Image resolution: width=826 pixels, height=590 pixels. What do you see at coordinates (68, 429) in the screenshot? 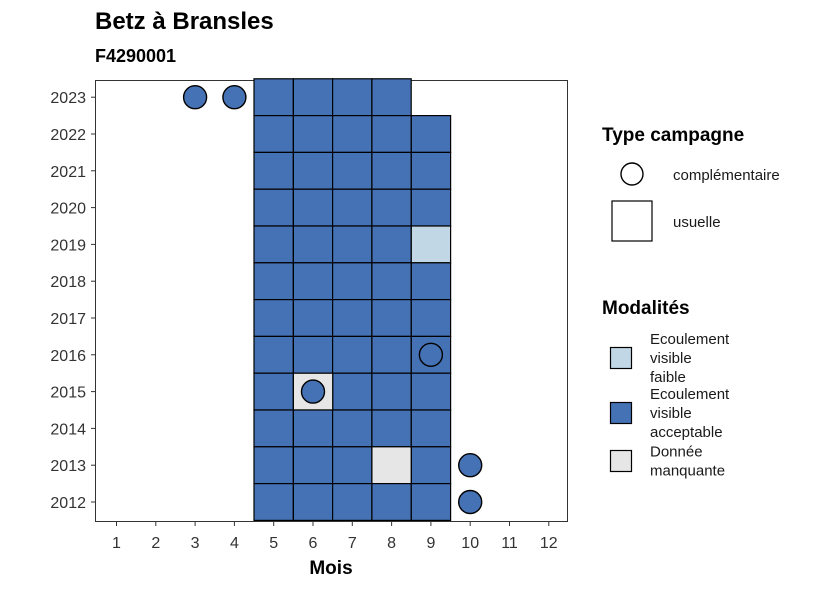
I see `y-tick-label: 2014` at bounding box center [68, 429].